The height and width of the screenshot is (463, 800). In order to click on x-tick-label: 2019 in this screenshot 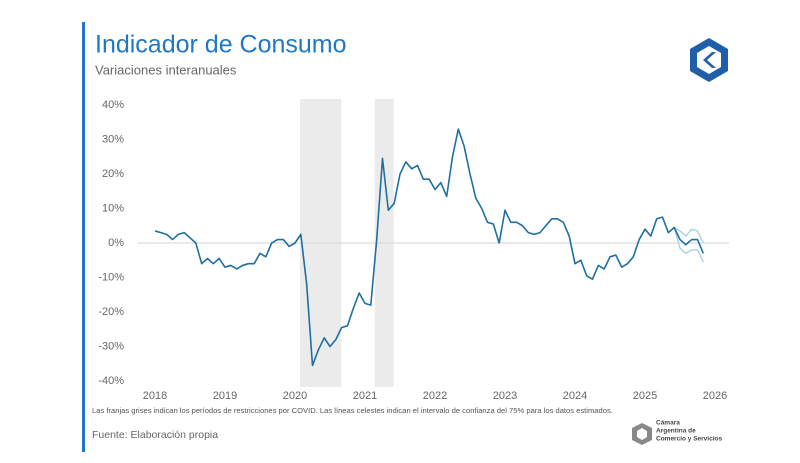, I will do `click(225, 396)`.